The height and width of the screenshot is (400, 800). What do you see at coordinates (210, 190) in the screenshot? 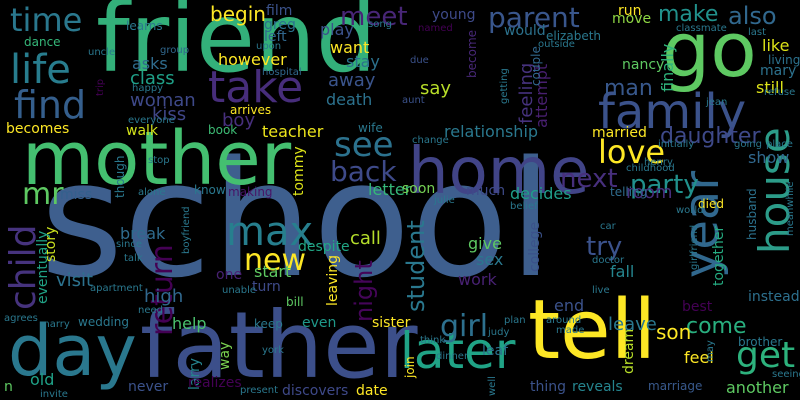
I see `word-know: know` at bounding box center [210, 190].